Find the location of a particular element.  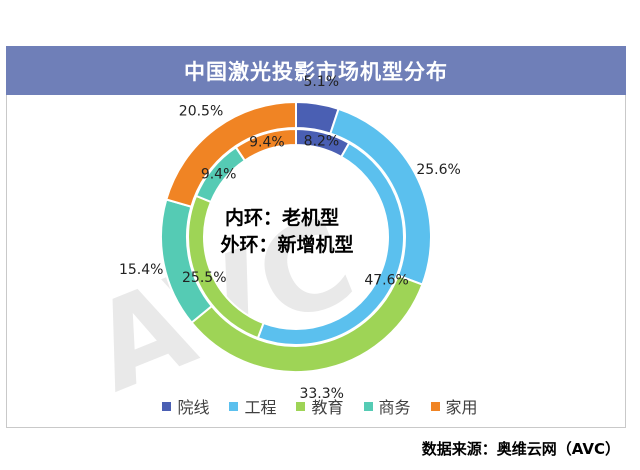

chart-legend: 院线 工程 教育 商务 家用 is located at coordinates (320, 406).